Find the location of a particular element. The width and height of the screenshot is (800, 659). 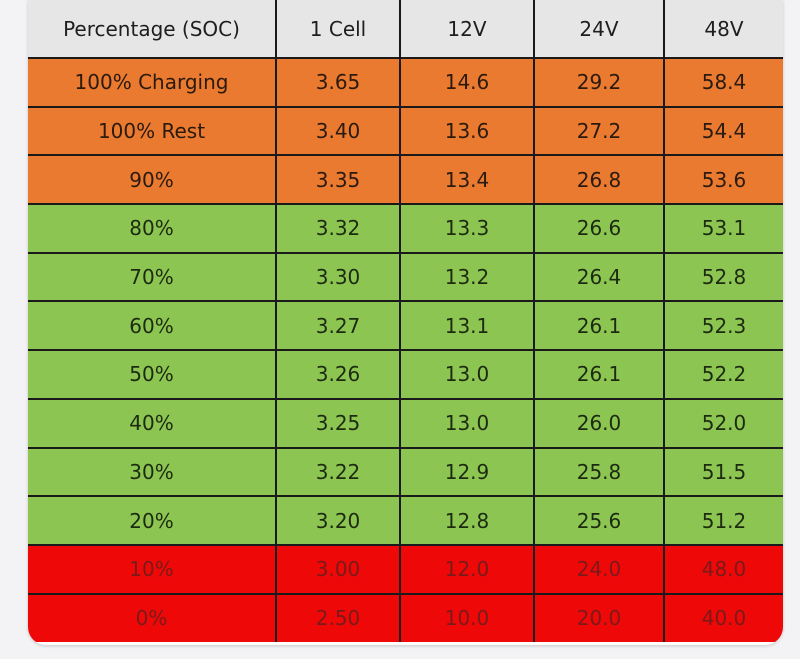

header-row: Percentage (SOC) 1 Cell 12V 24V 48V is located at coordinates (405, 29).